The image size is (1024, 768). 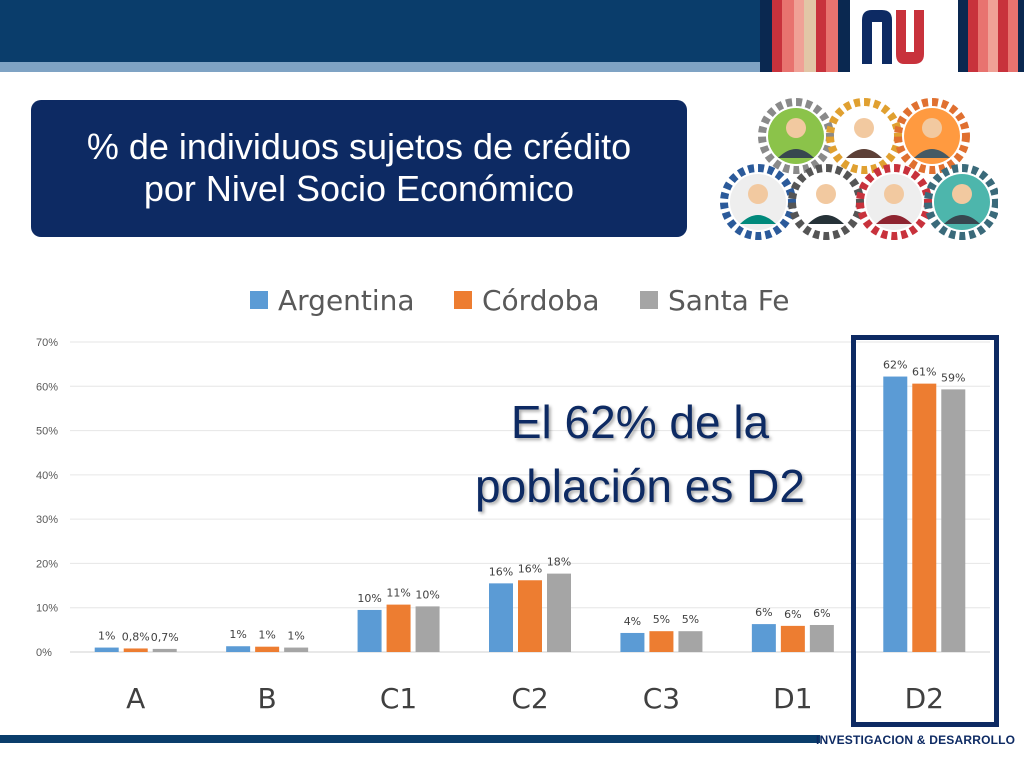 I want to click on chart-legend: Argentina Córdoba Santa Fe, so click(x=520, y=300).